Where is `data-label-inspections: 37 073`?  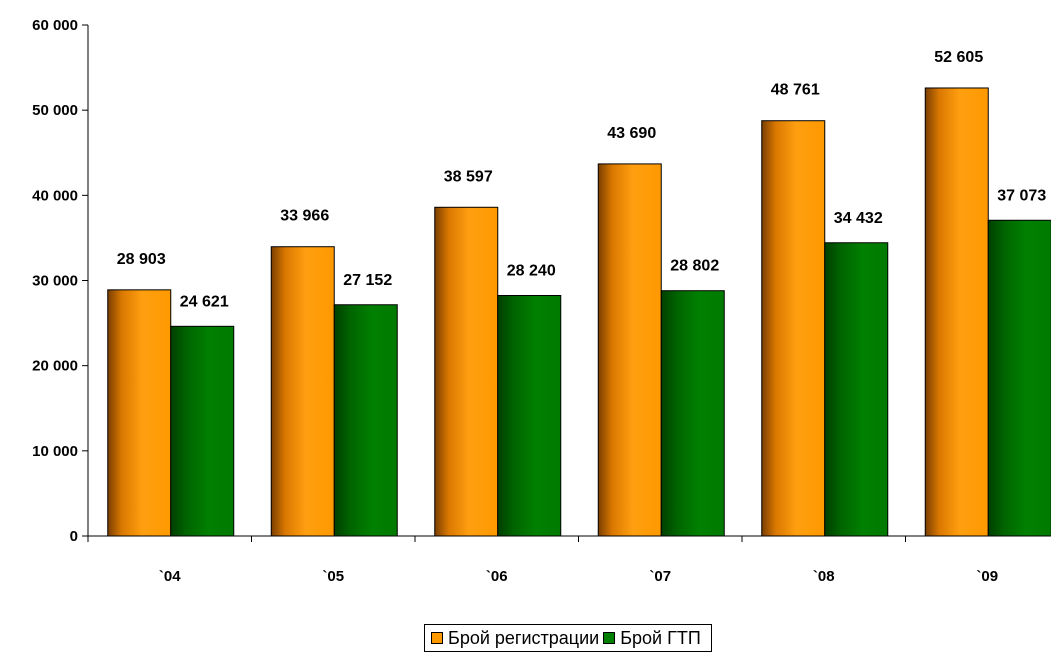
data-label-inspections: 37 073 is located at coordinates (1021, 195).